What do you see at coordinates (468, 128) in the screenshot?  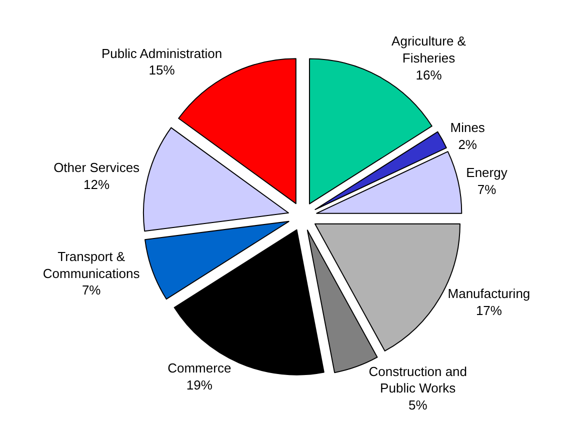 I see `slice-label: Mines` at bounding box center [468, 128].